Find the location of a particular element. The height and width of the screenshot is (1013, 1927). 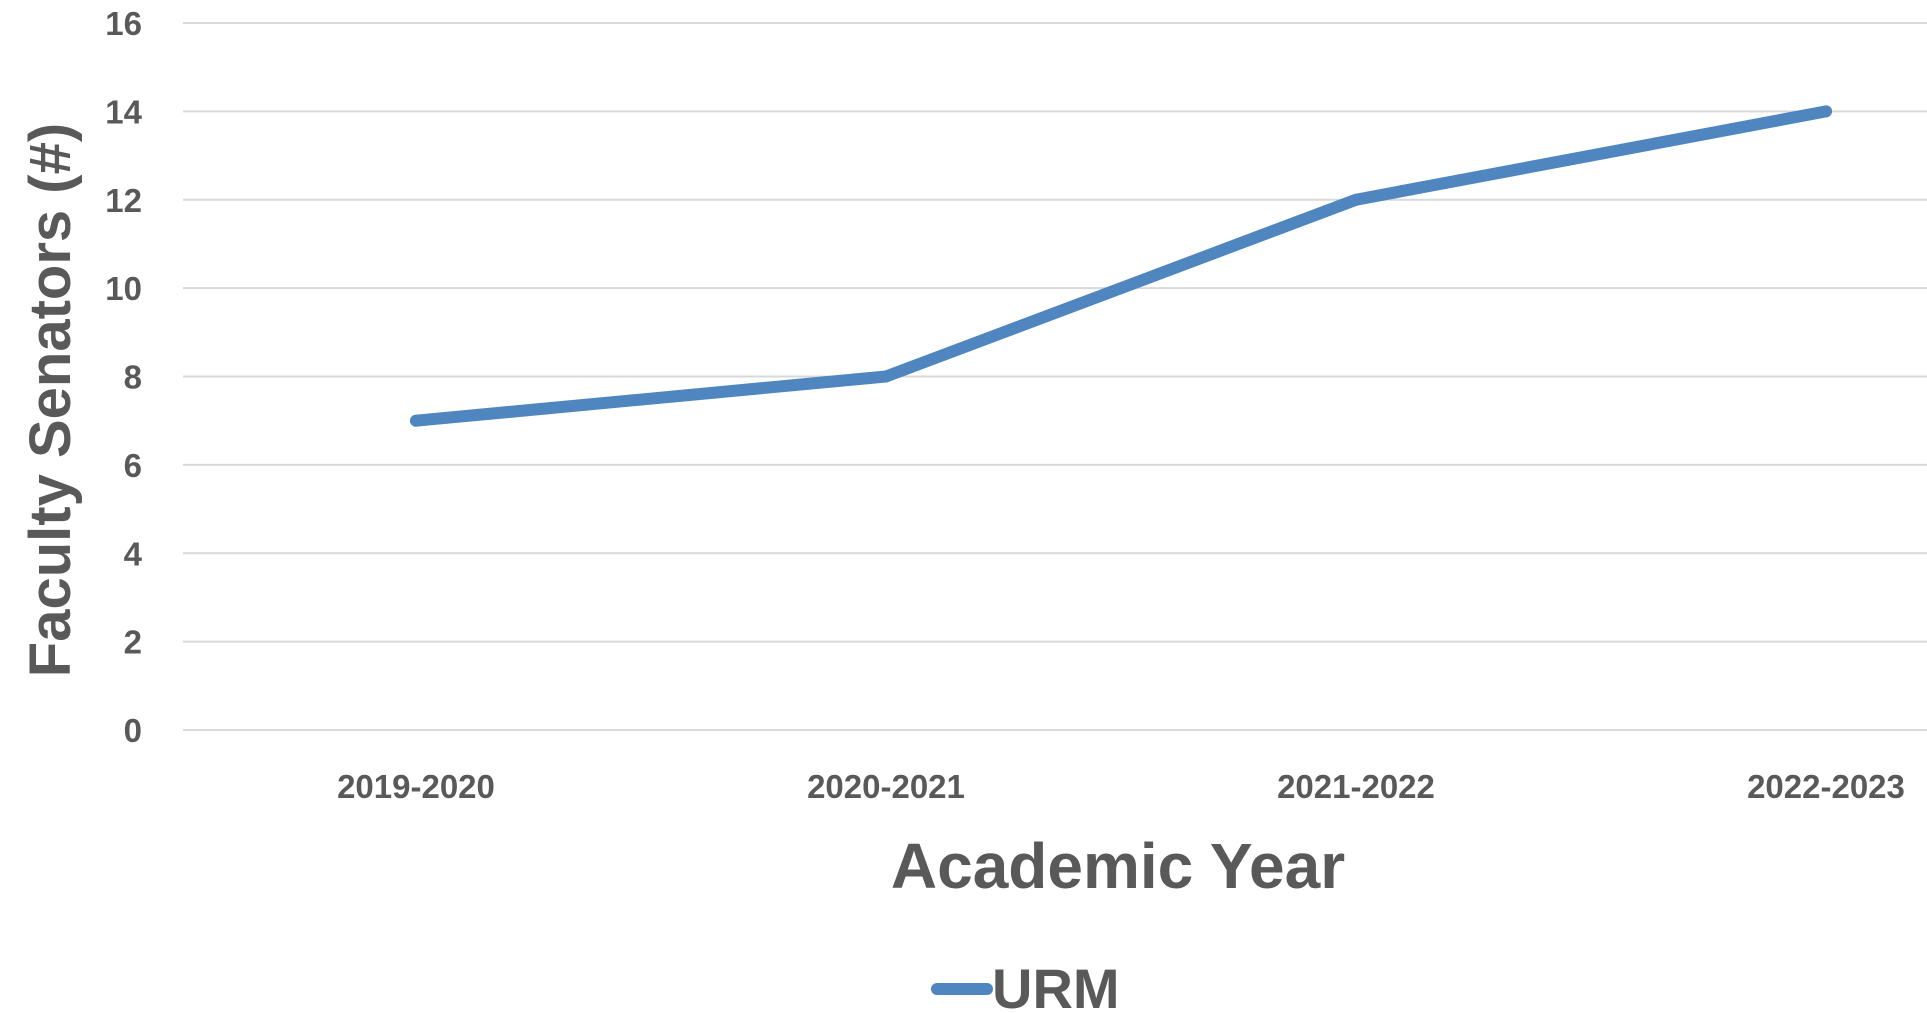

x-tick-label: 2019-2020 is located at coordinates (416, 786).